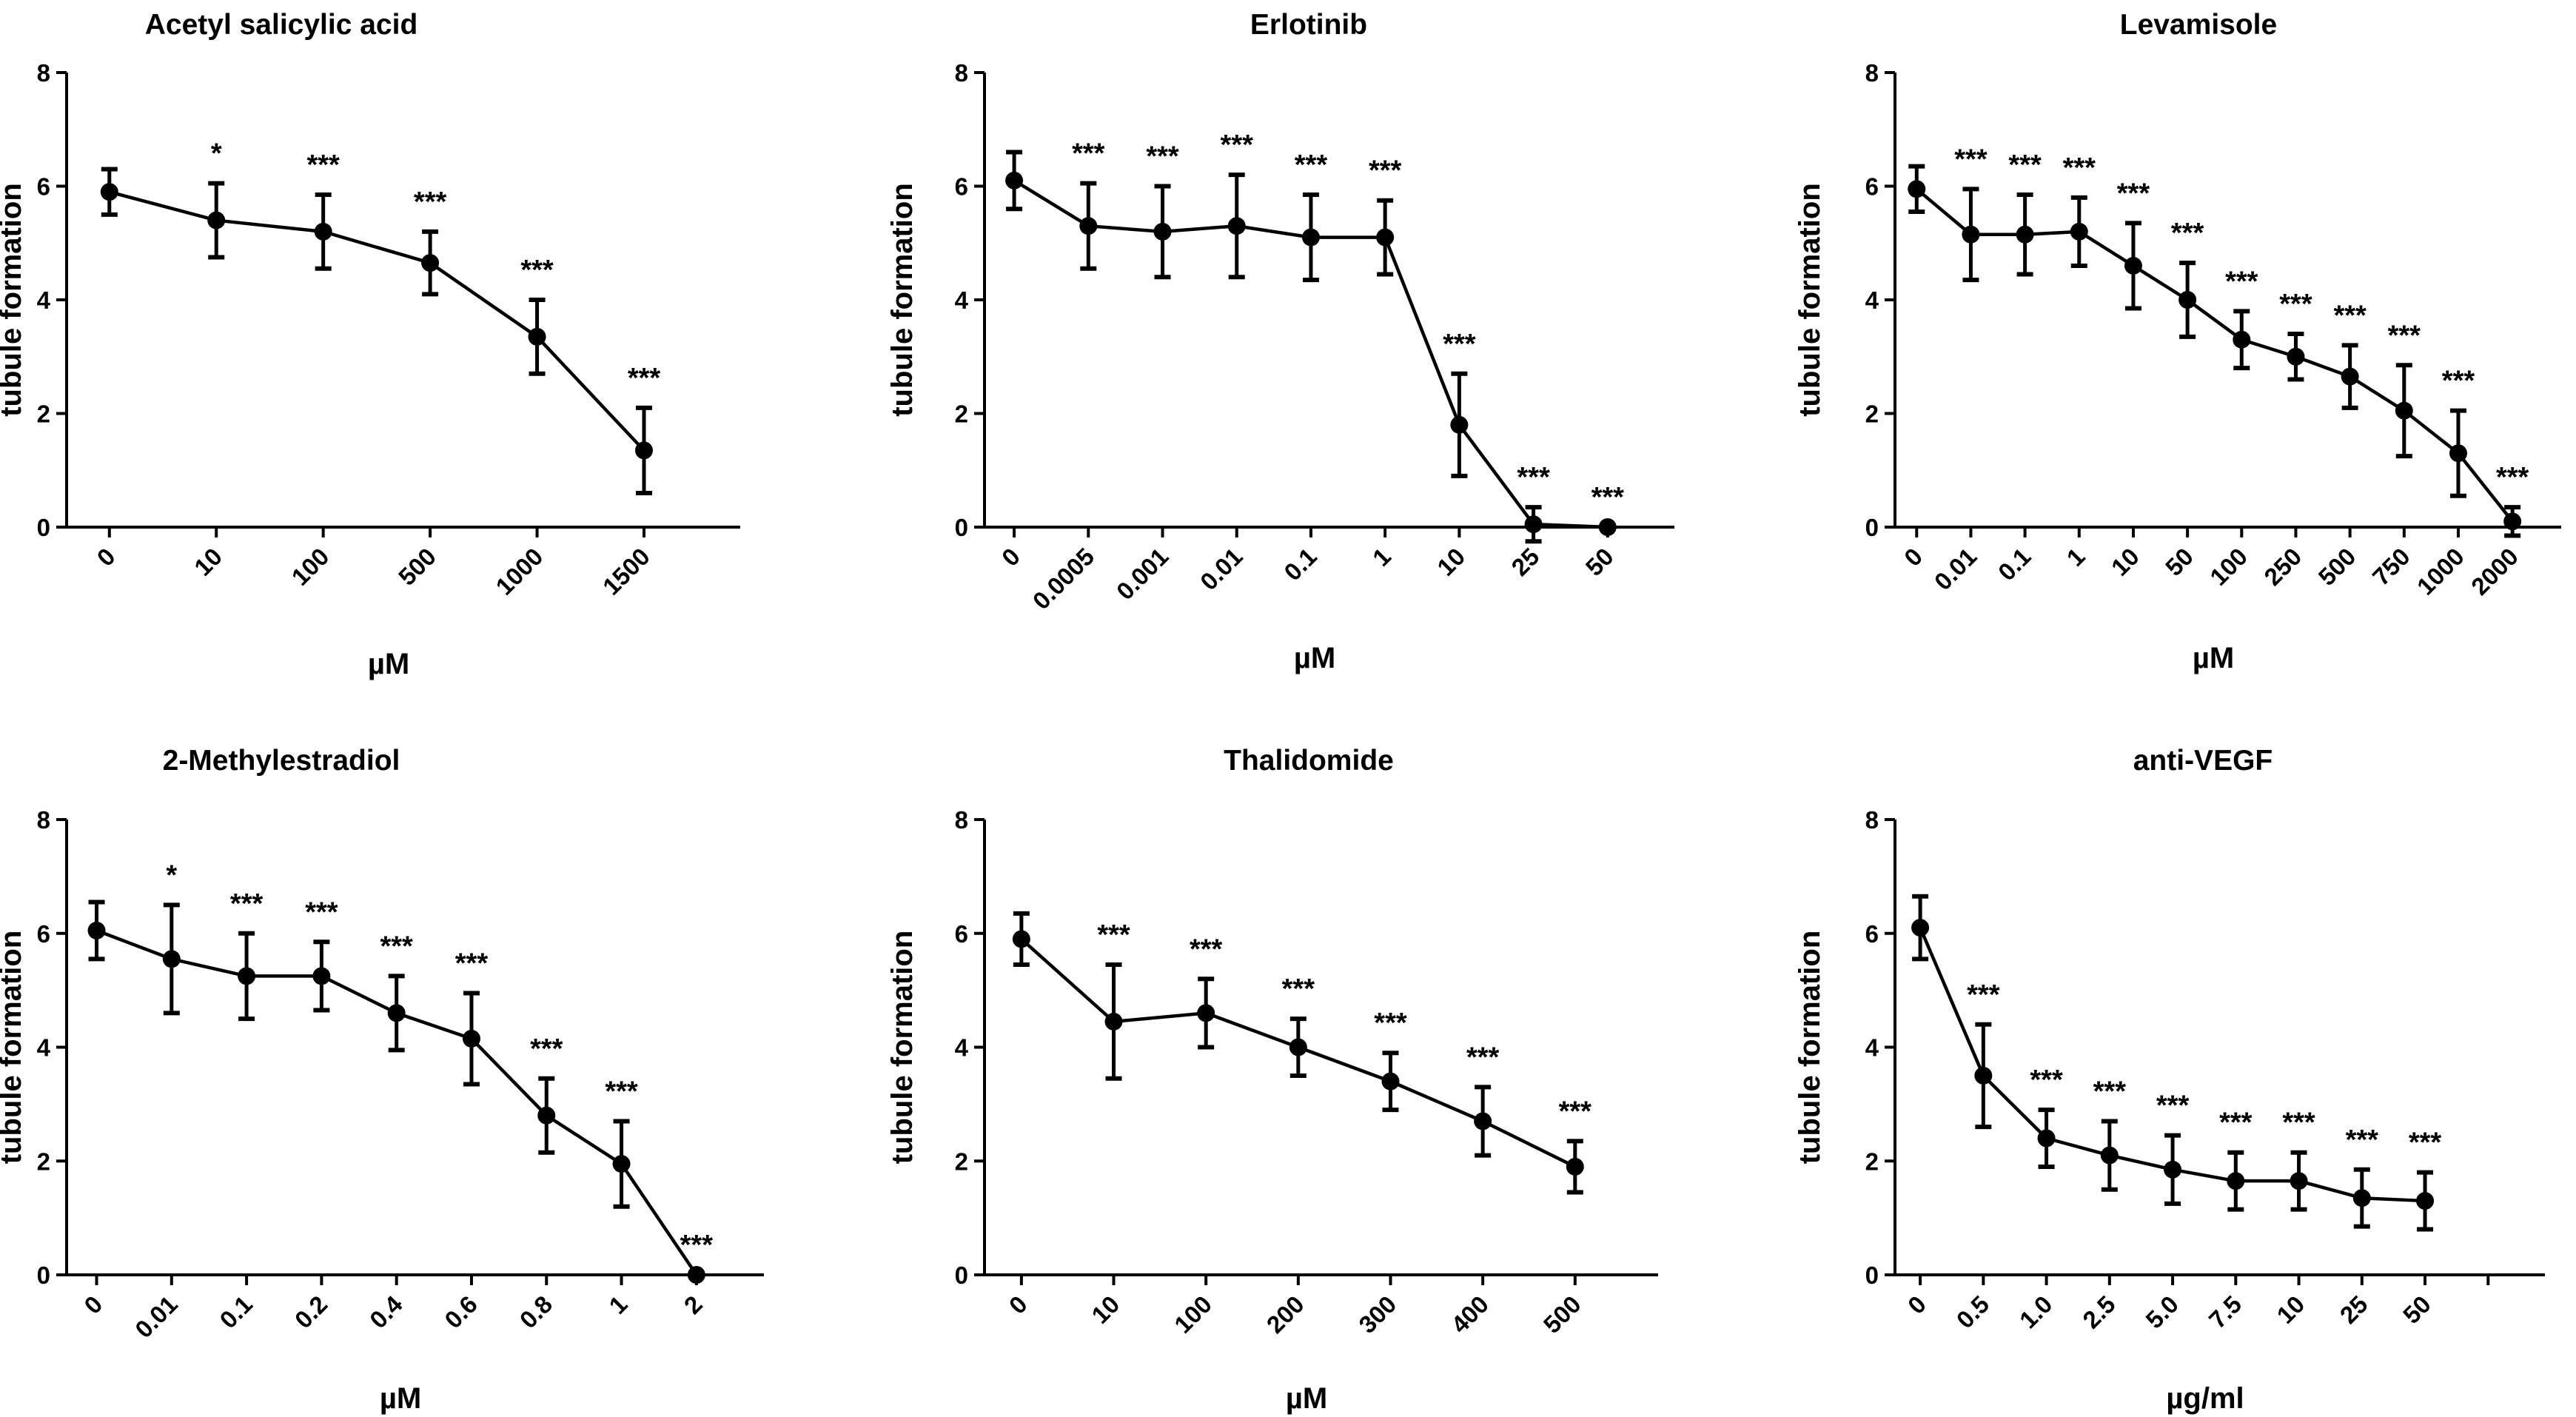  What do you see at coordinates (281, 25) in the screenshot?
I see `chart-title: Acetyl salicylic acid` at bounding box center [281, 25].